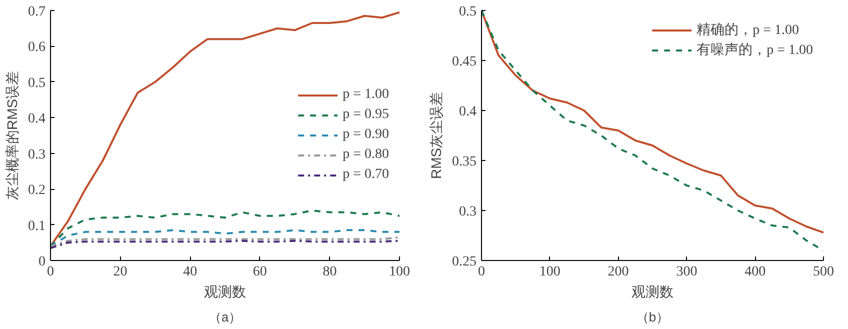  What do you see at coordinates (12, 135) in the screenshot?
I see `y-axis-title: 灰尘概率的RMS误差` at bounding box center [12, 135].